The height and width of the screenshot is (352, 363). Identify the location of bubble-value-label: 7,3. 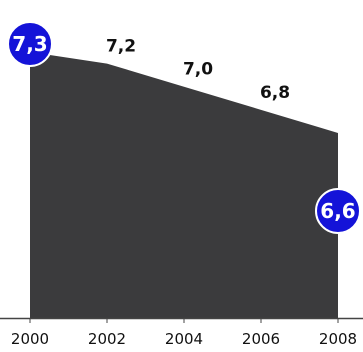
(29, 44).